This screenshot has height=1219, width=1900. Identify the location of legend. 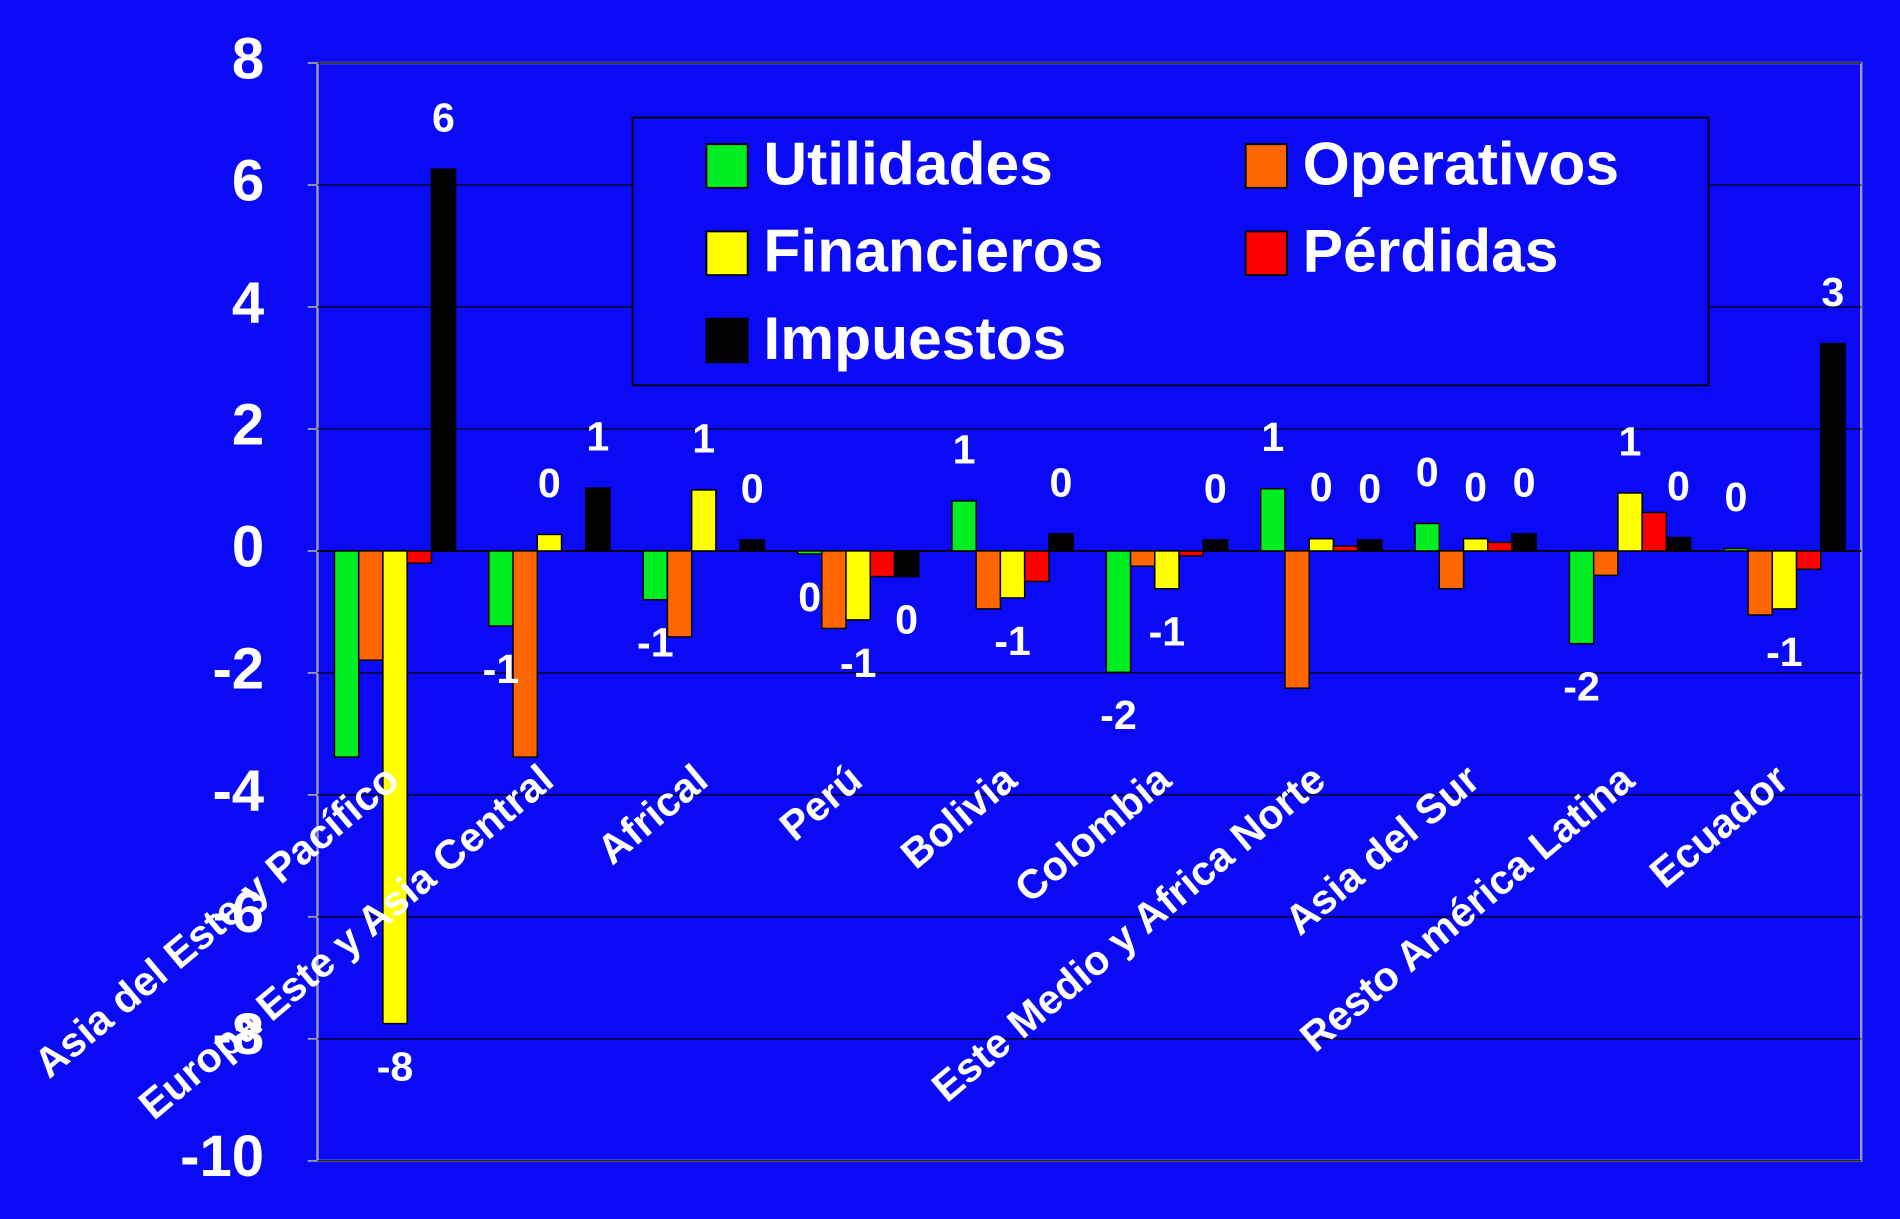
(1170, 251).